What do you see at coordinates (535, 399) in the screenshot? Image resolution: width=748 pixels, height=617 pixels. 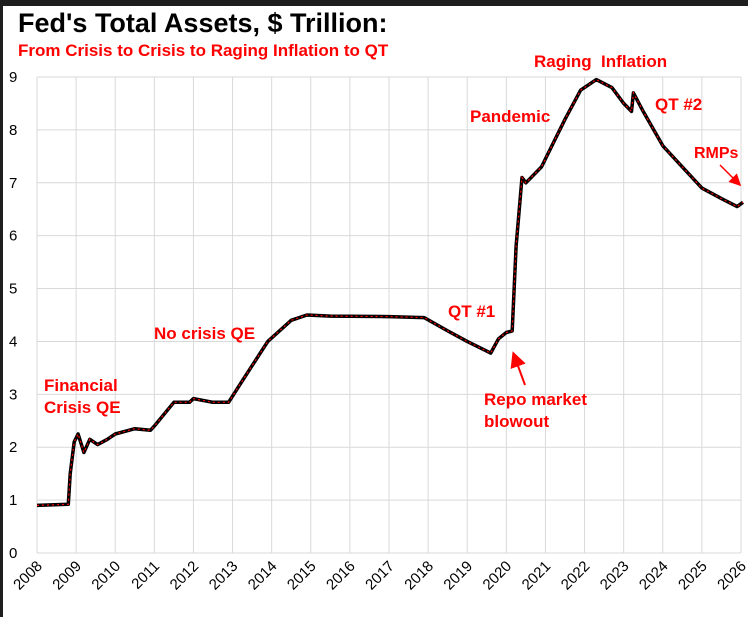 I see `annotation-line: Repo market` at bounding box center [535, 399].